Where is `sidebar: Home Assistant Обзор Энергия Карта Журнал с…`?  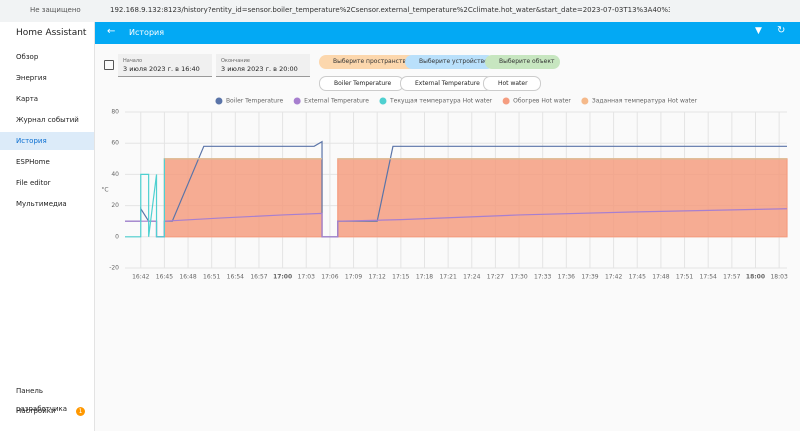
sidebar: Home Assistant Обзор Энергия Карта Журнал с… is located at coordinates (47, 226).